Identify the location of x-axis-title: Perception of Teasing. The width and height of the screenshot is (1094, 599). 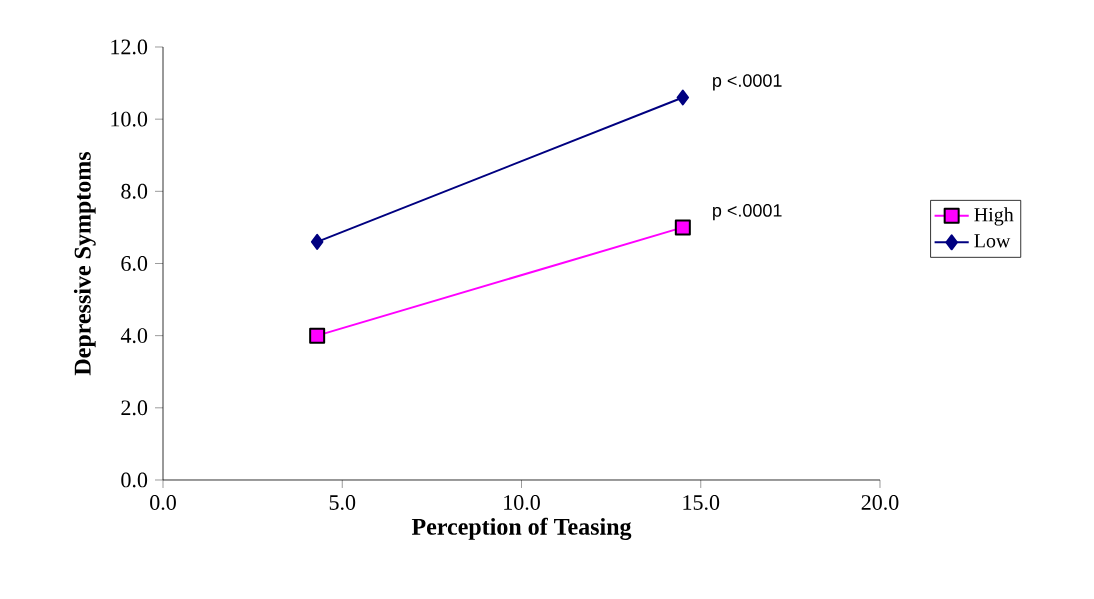
(521, 528).